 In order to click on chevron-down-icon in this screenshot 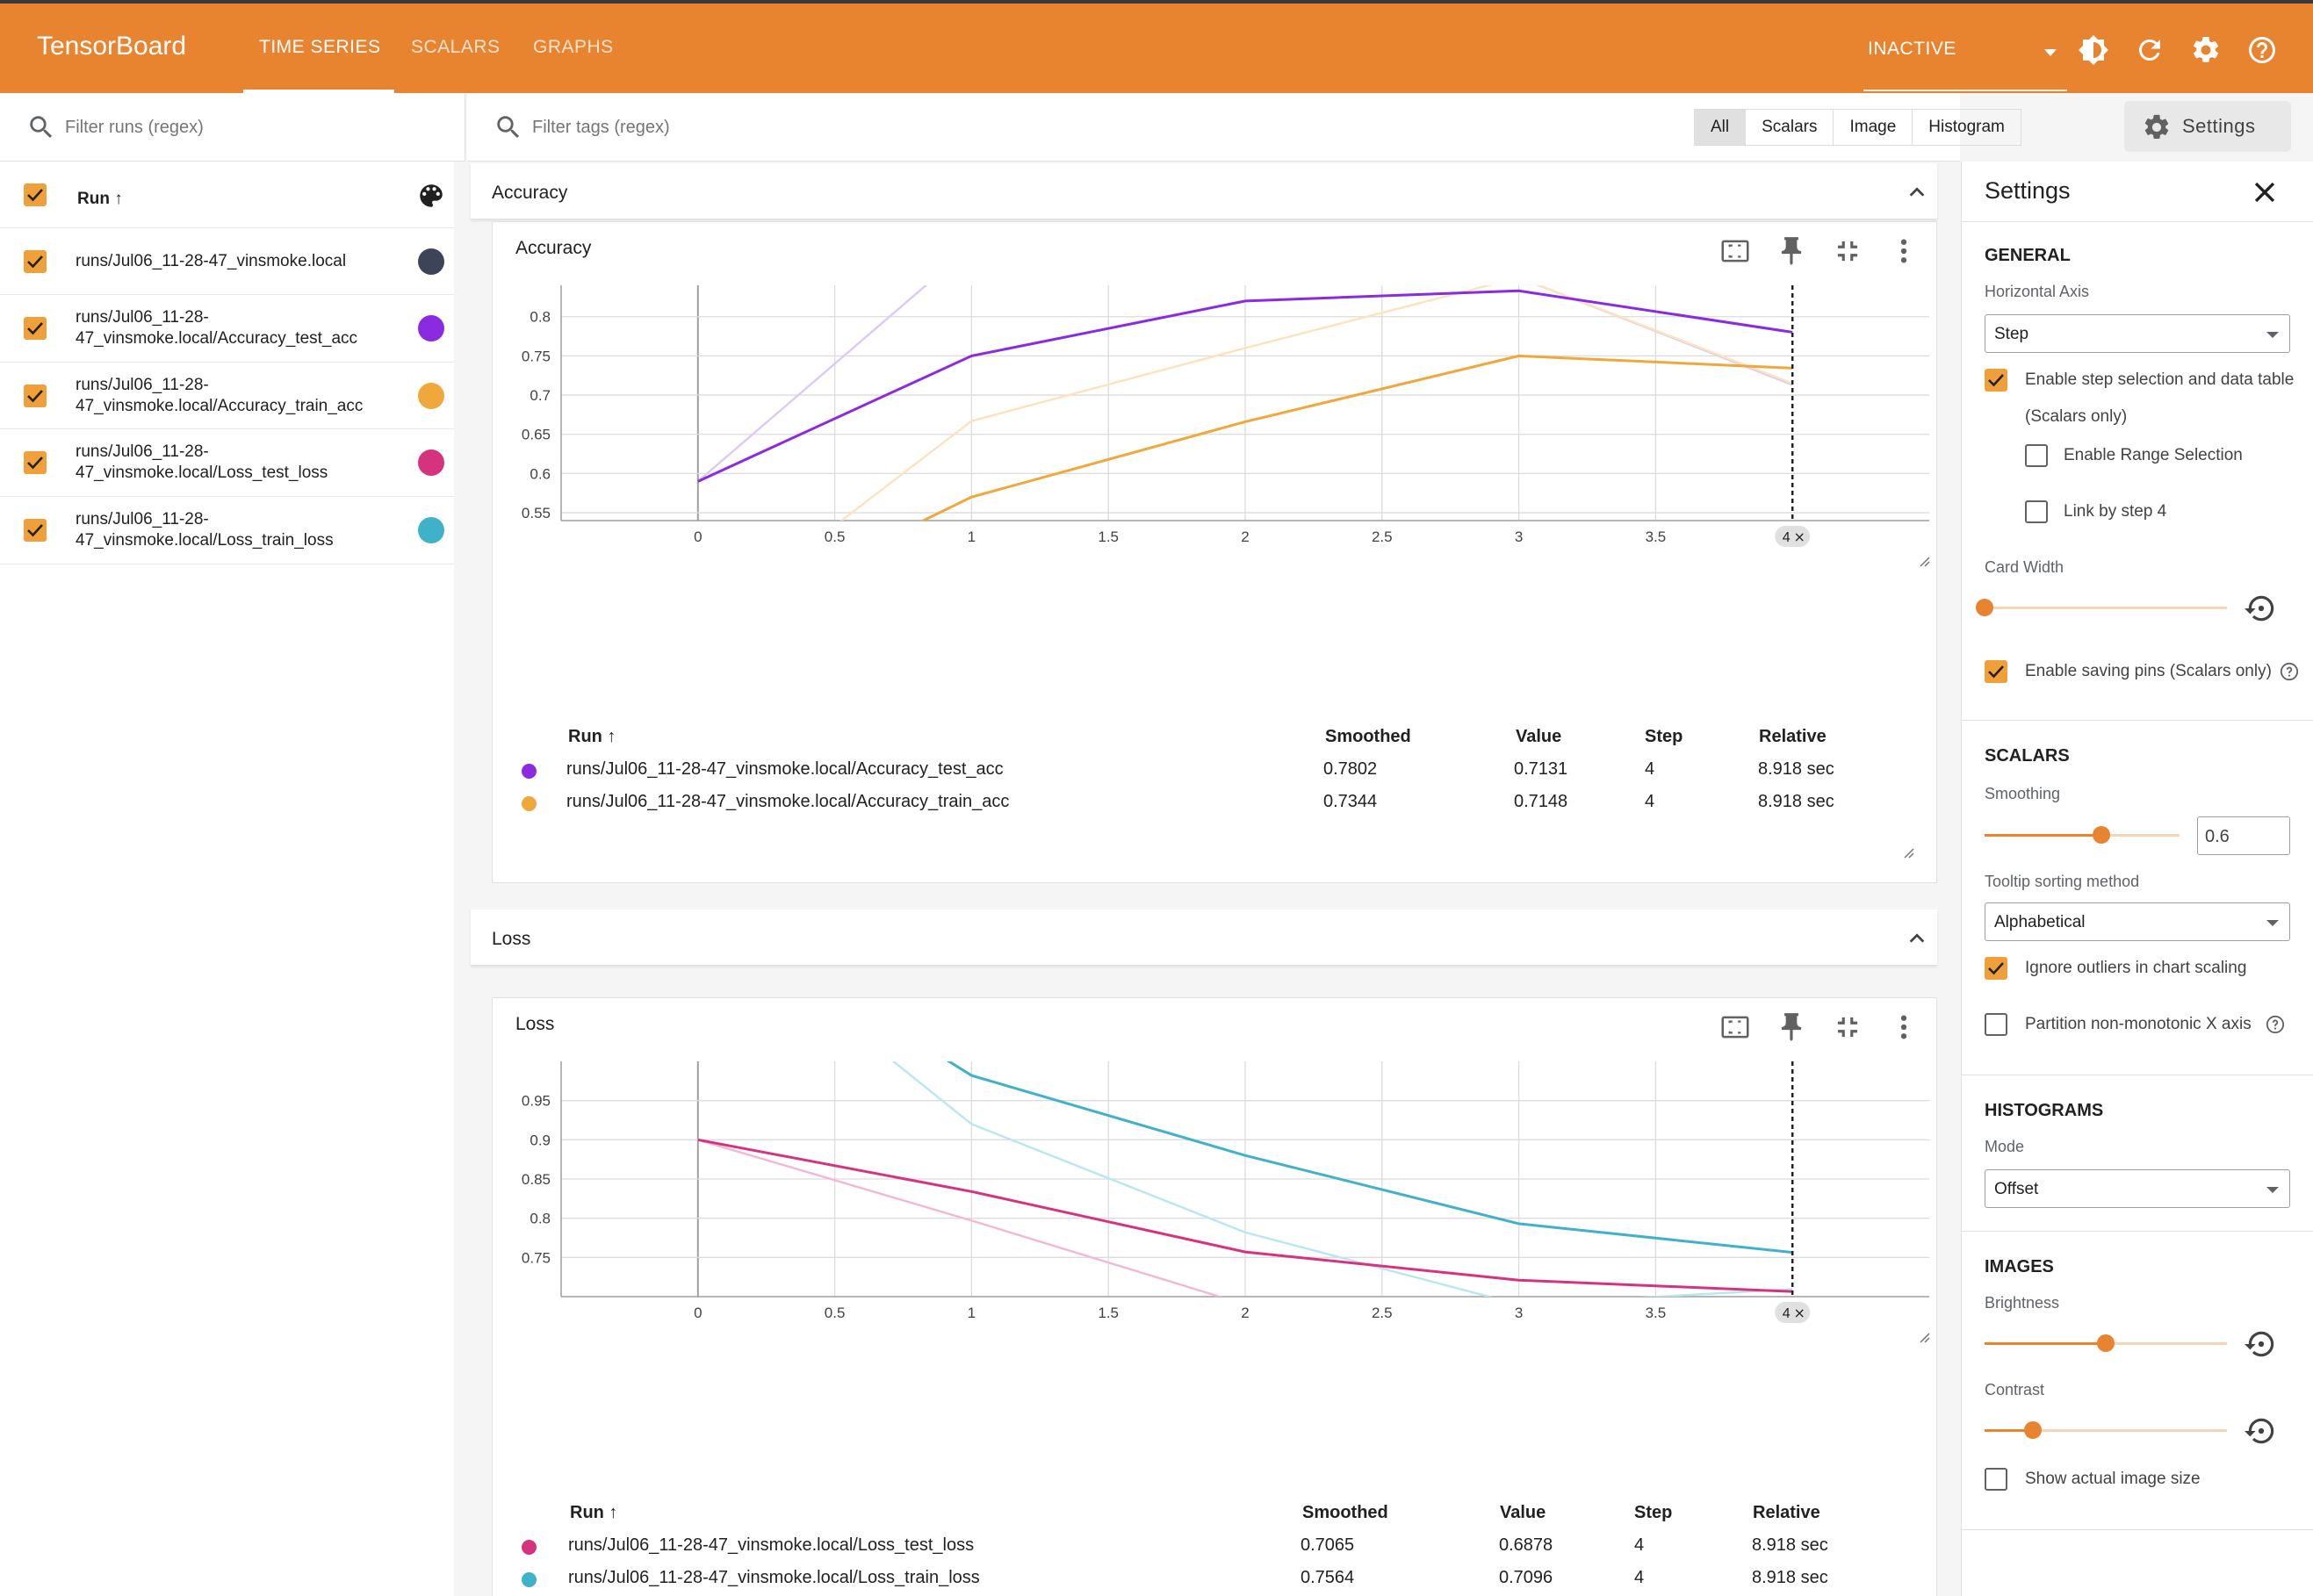, I will do `click(2050, 52)`.